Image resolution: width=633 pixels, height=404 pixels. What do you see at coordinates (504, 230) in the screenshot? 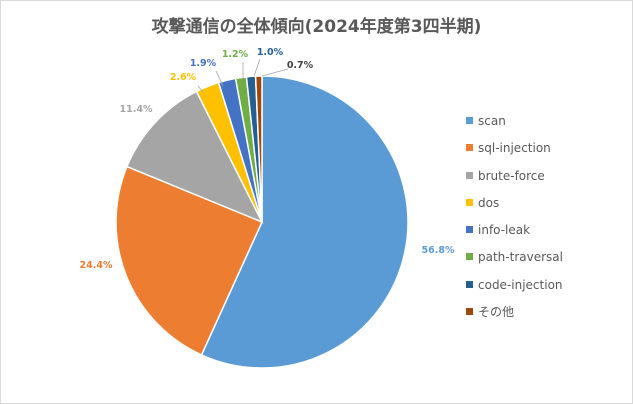
I see `legend-label: info-leak` at bounding box center [504, 230].